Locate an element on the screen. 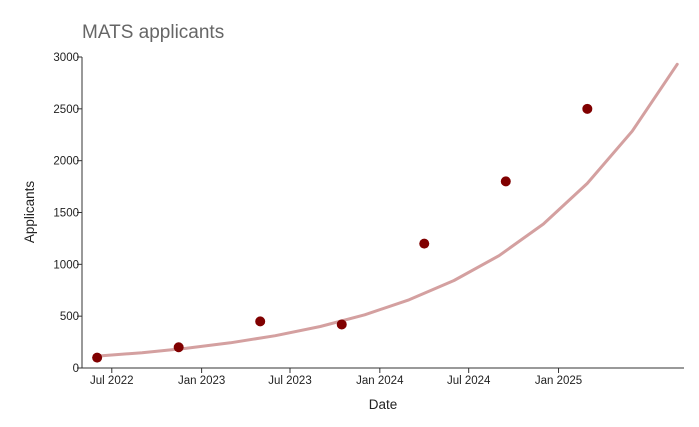  y-tick-label: 0 is located at coordinates (76, 369).